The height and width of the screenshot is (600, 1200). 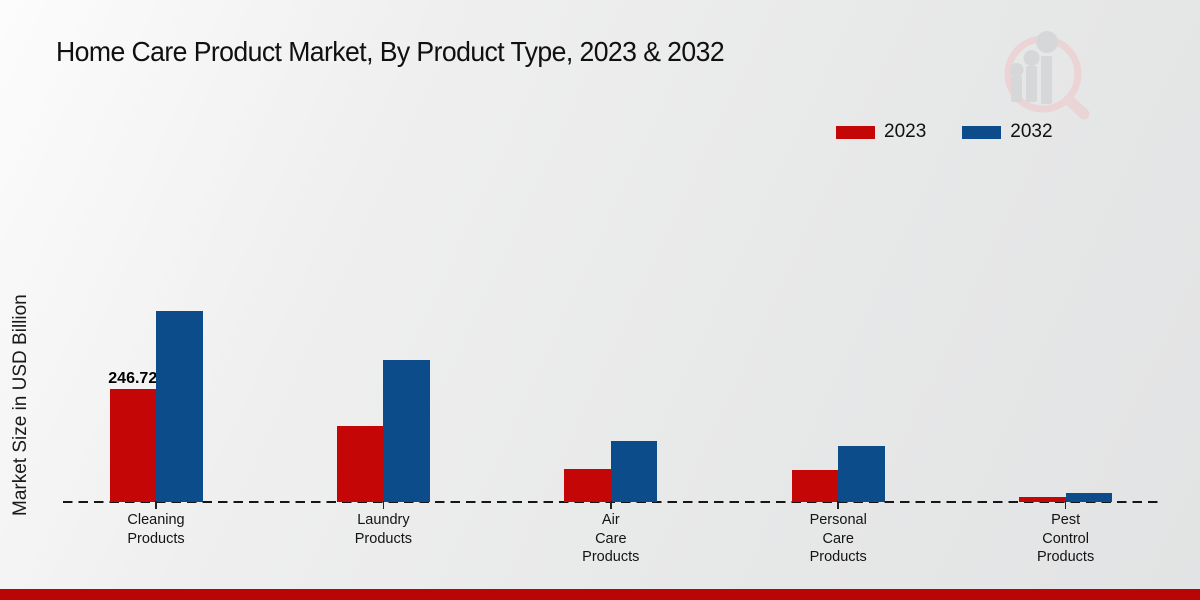 I want to click on bar-2032-cleaning-products, so click(x=179, y=406).